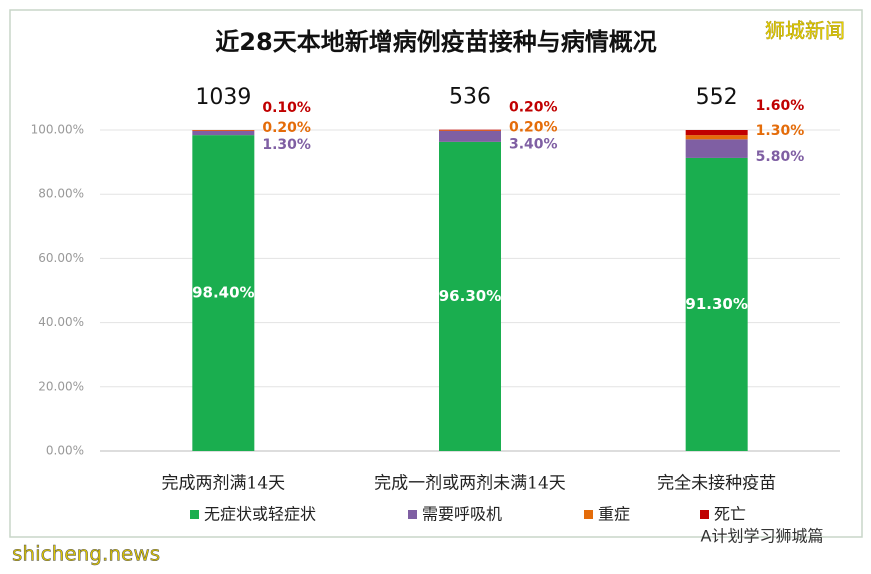  I want to click on x-tick-label: 完全未接种疫苗, so click(716, 484).